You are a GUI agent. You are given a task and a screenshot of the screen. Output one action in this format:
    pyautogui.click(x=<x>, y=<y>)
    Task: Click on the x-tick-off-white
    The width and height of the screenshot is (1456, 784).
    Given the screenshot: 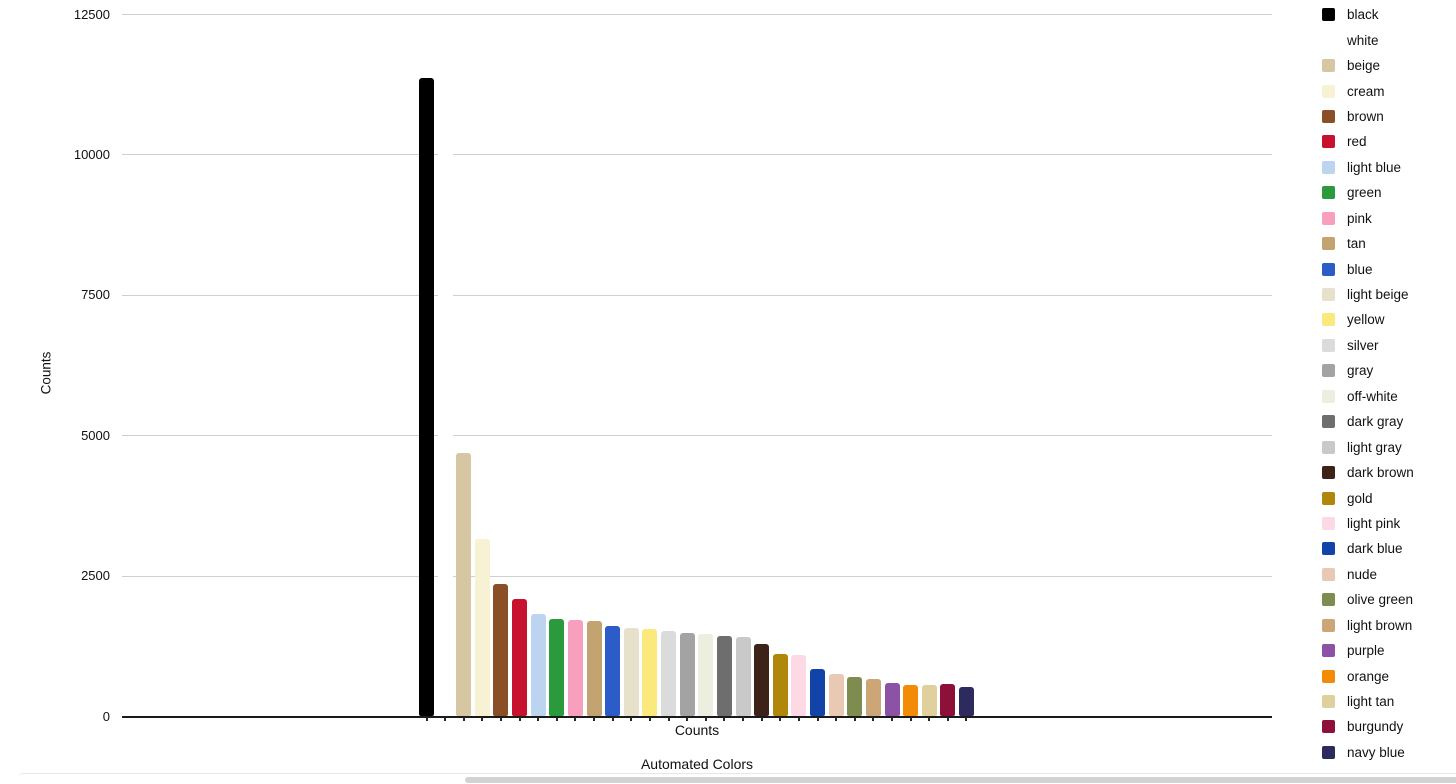 What is the action you would take?
    pyautogui.click(x=705, y=719)
    